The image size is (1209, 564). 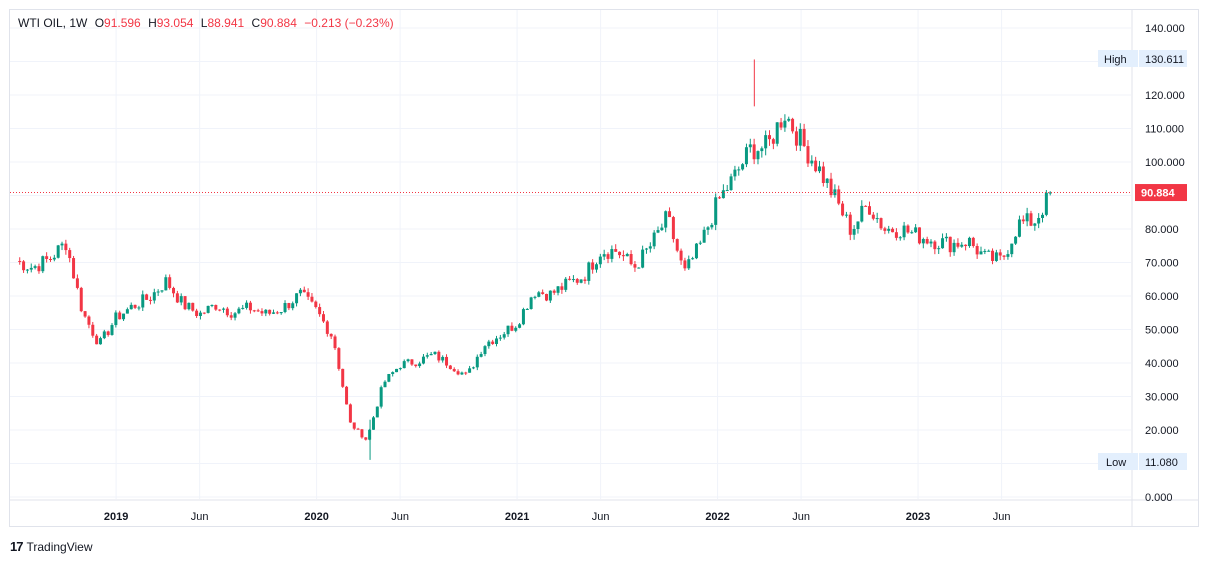 What do you see at coordinates (40, 23) in the screenshot?
I see `symbol-name: WTI OIL` at bounding box center [40, 23].